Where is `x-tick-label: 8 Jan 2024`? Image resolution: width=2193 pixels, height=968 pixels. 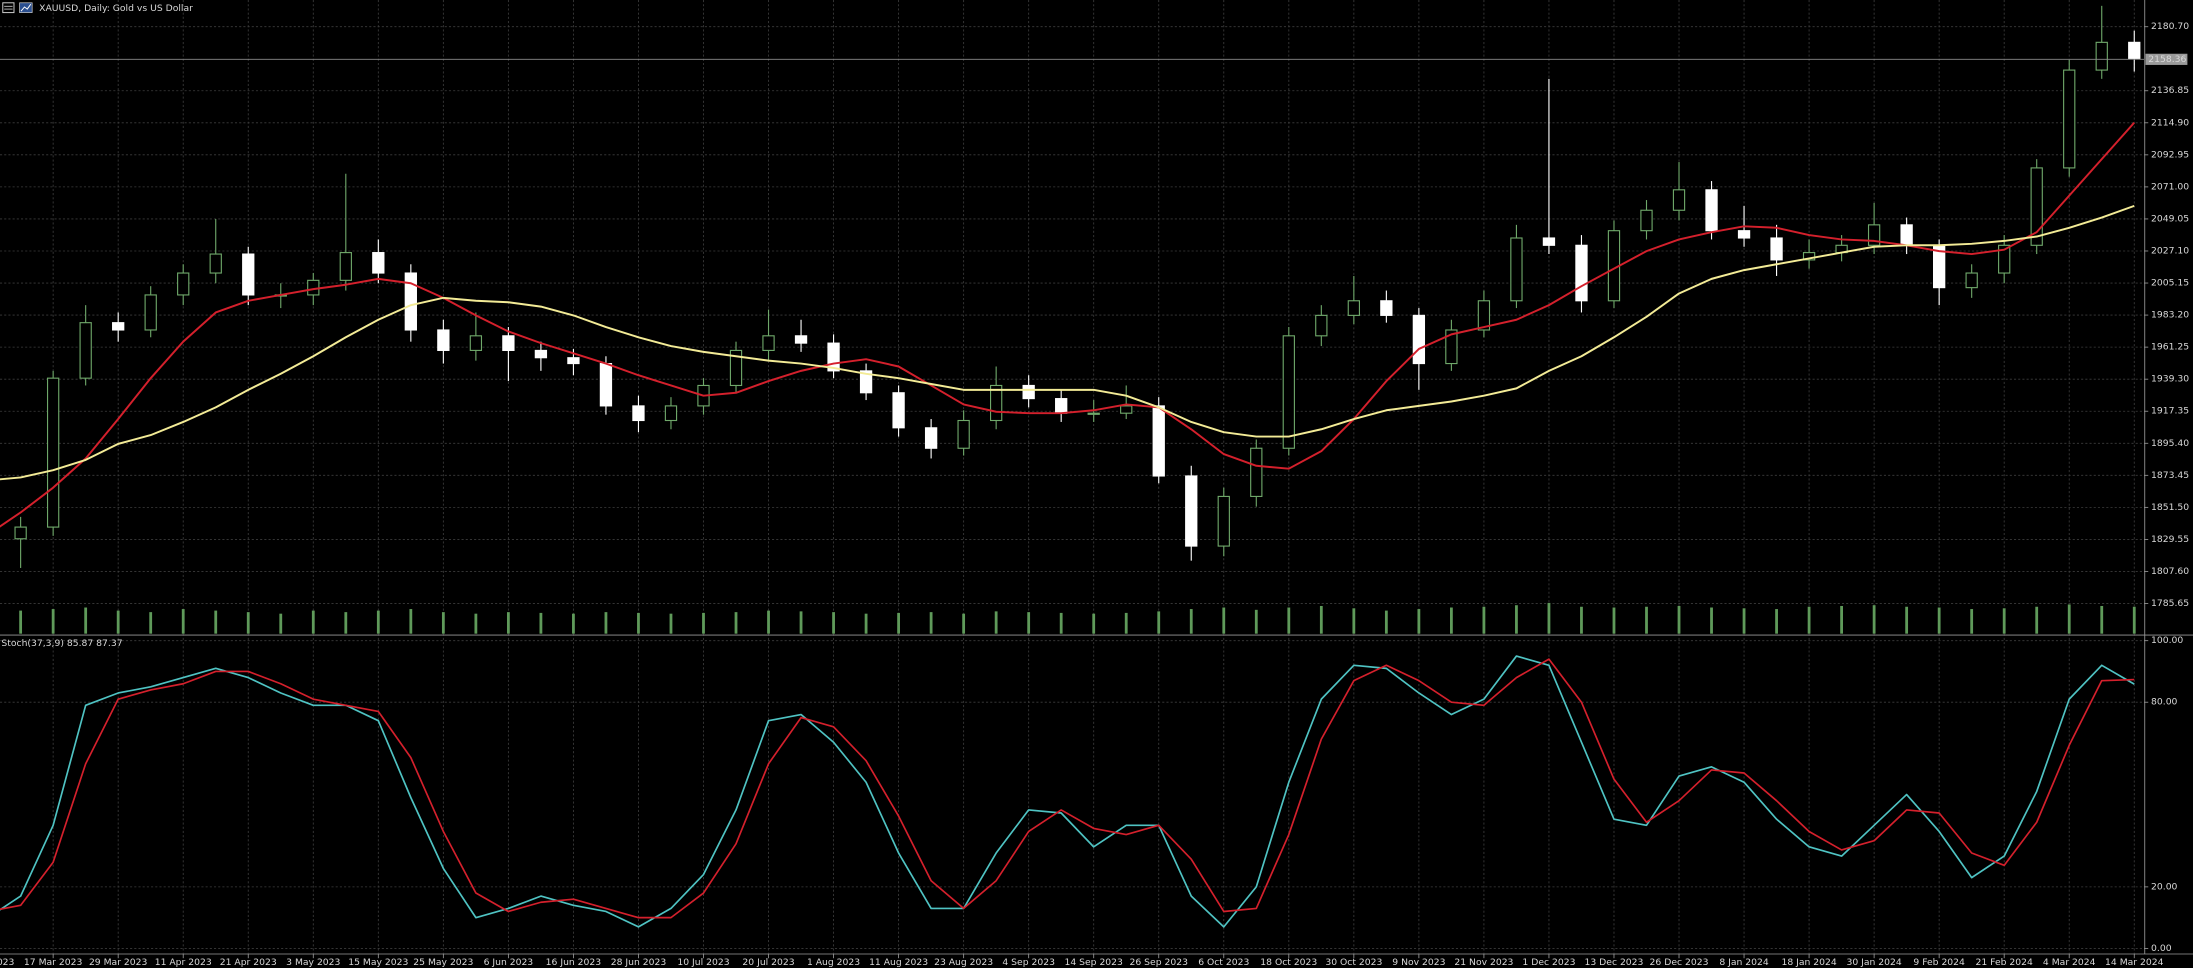 x-tick-label: 8 Jan 2024 is located at coordinates (1744, 962).